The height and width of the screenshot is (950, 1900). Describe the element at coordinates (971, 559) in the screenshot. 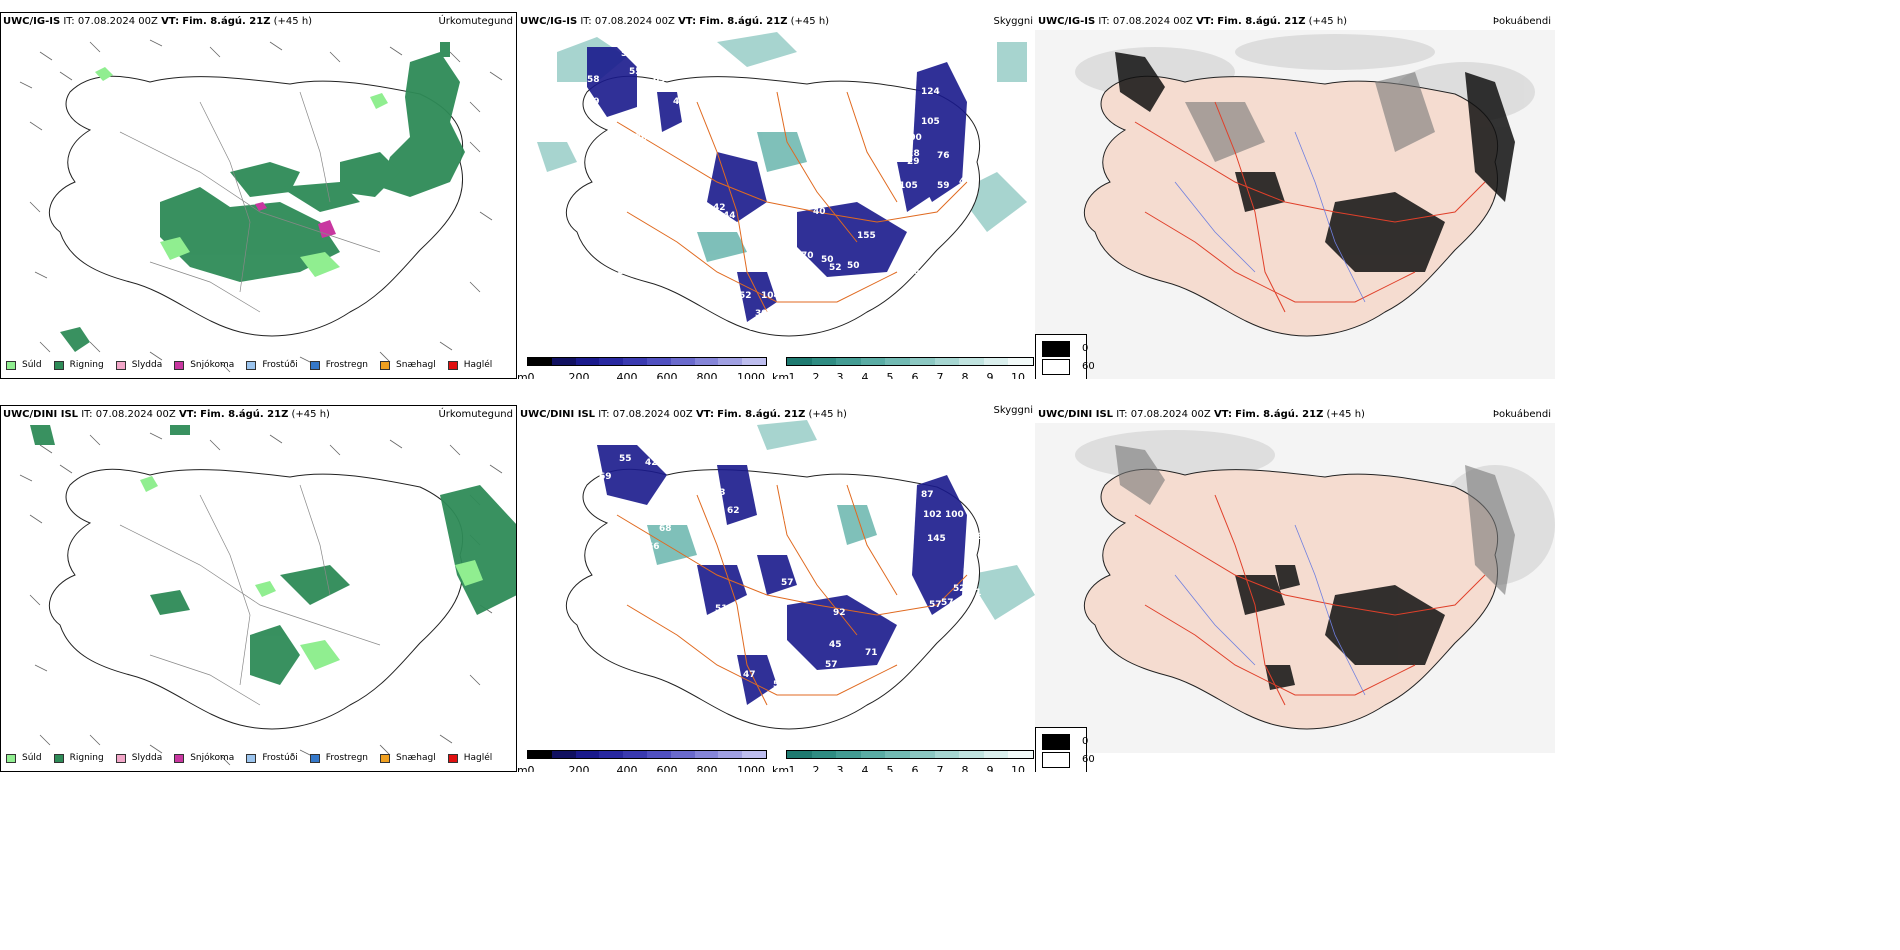

I see `cloud-base-label: 95` at that location.